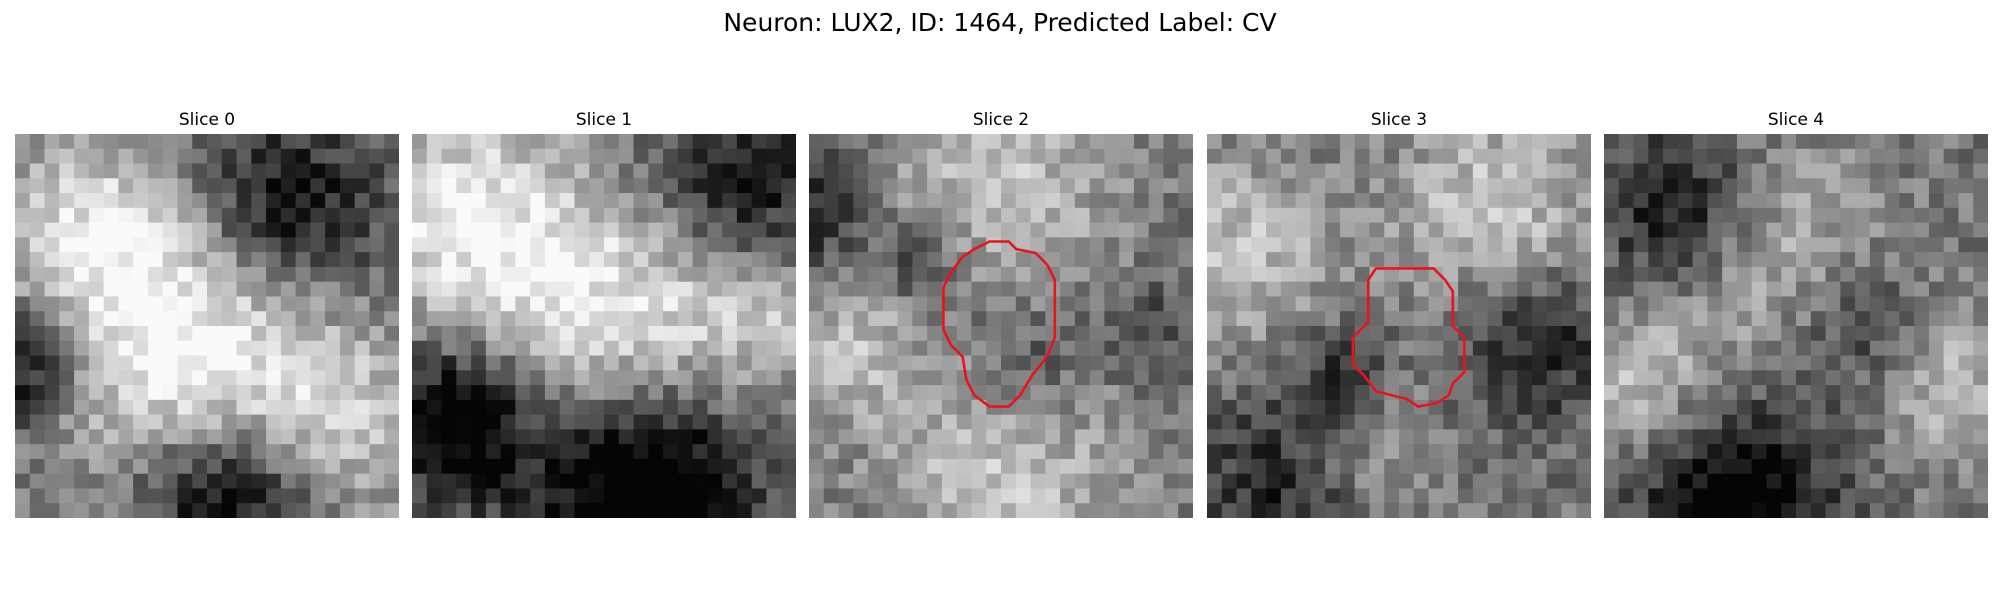  I want to click on panel-slice-4: Slice 4, so click(1796, 313).